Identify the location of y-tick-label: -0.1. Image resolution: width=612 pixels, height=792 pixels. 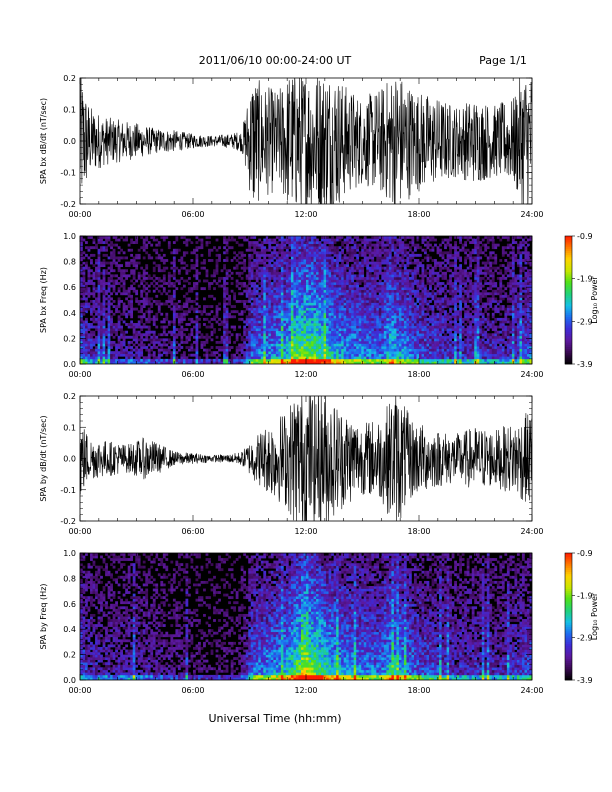
(68, 173).